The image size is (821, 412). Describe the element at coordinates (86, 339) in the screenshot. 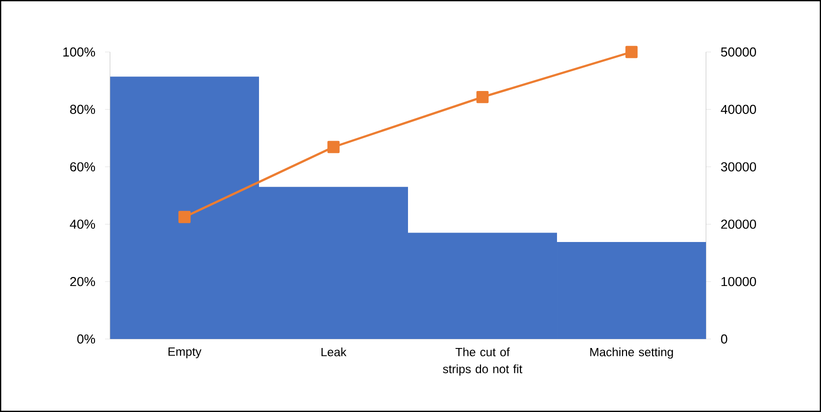

I see `y-tick-label: 0%` at that location.